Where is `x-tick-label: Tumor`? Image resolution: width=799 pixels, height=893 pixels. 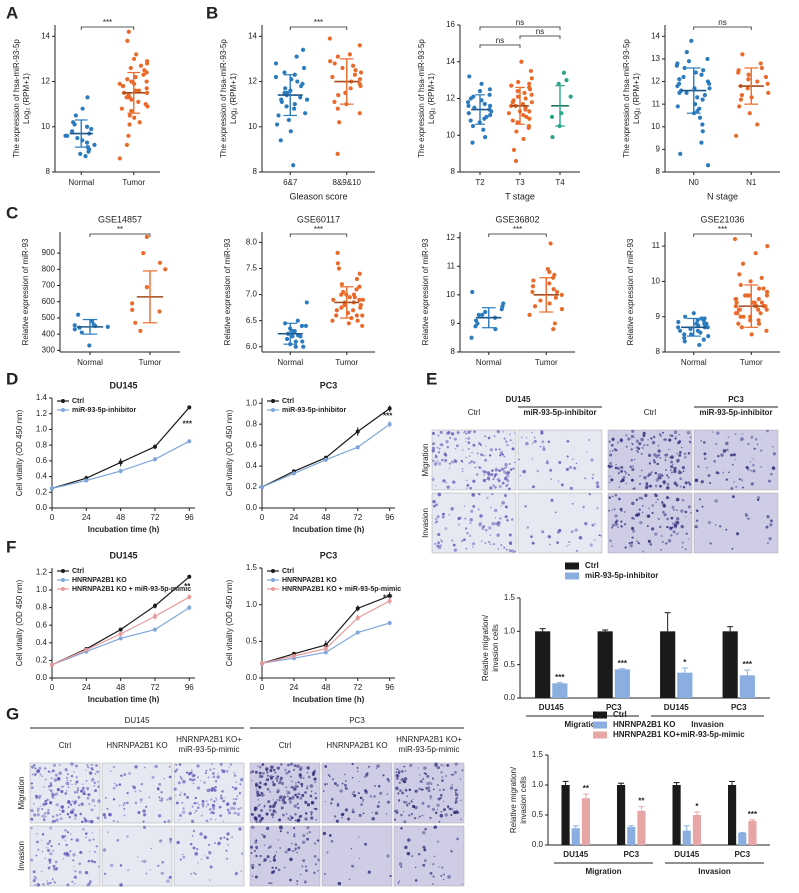
x-tick-label: Tumor is located at coordinates (346, 362).